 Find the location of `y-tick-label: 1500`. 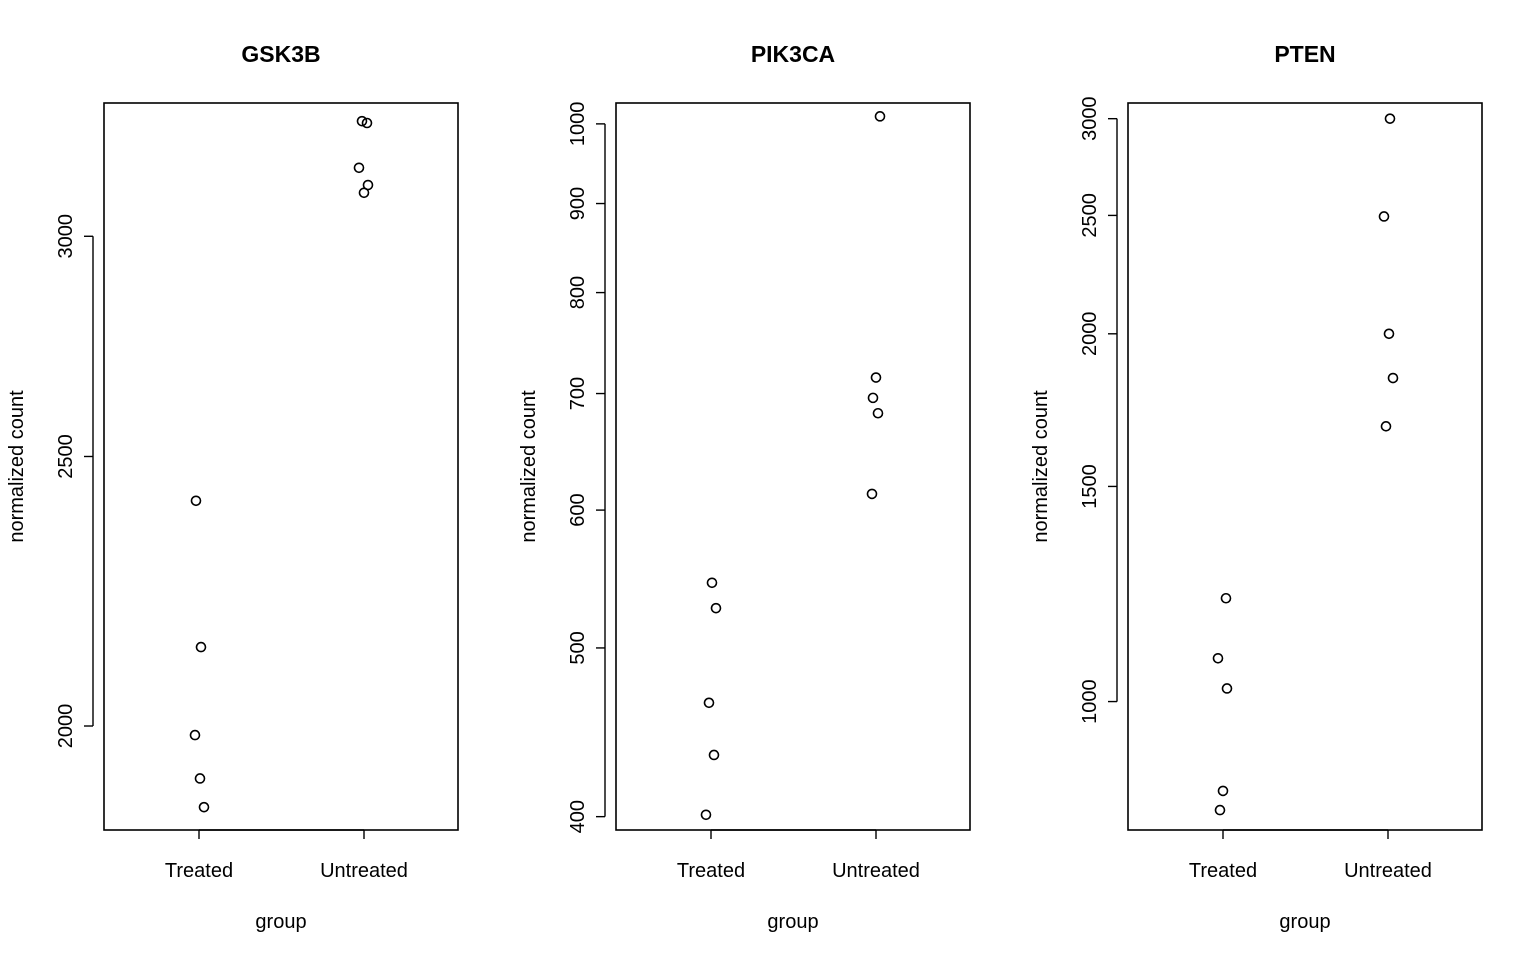

y-tick-label: 1500 is located at coordinates (1090, 486).